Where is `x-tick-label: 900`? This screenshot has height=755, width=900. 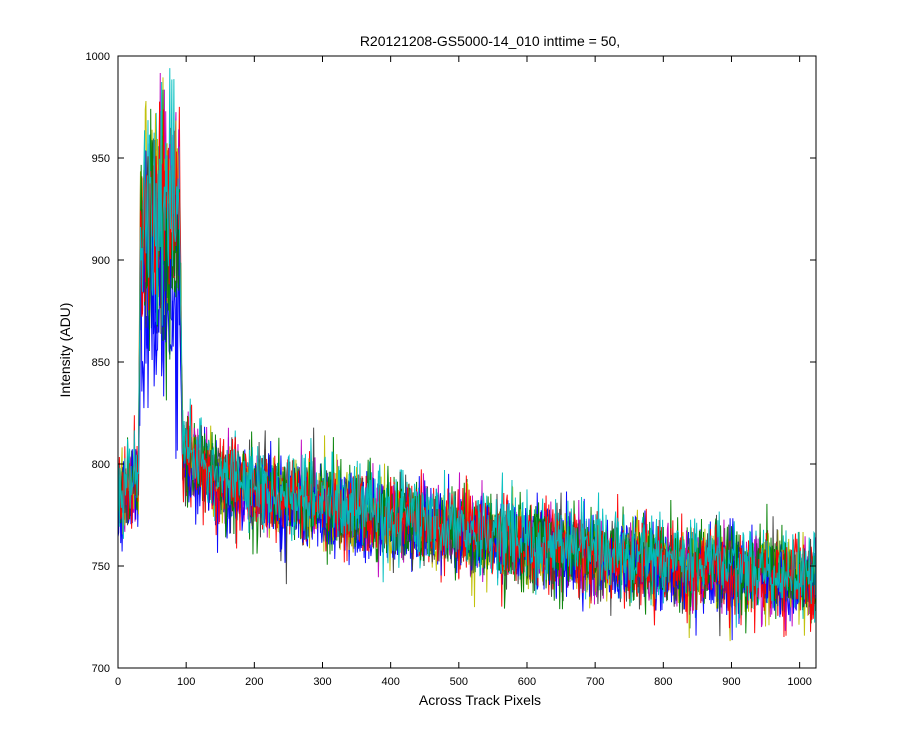
x-tick-label: 900 is located at coordinates (731, 682).